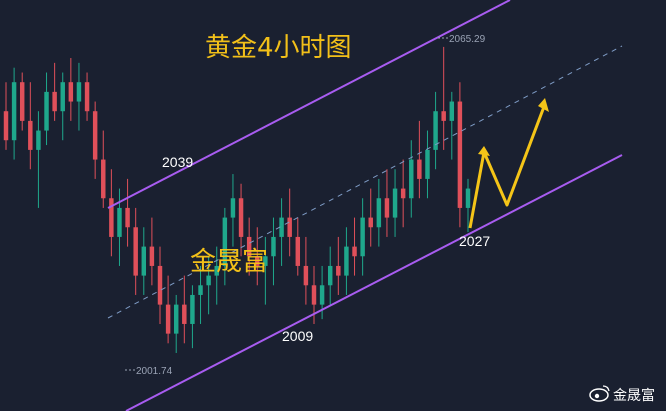  Describe the element at coordinates (154, 371) in the screenshot. I see `low-price-label: 2001.74` at that location.